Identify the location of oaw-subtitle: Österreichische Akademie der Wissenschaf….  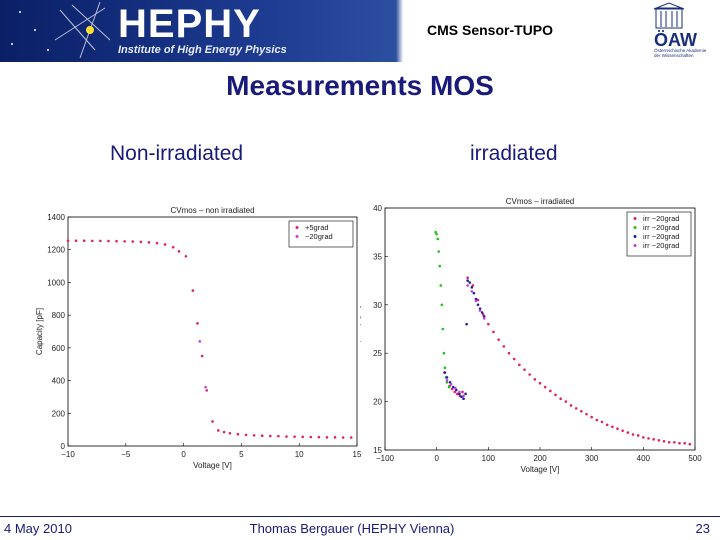
(680, 53).